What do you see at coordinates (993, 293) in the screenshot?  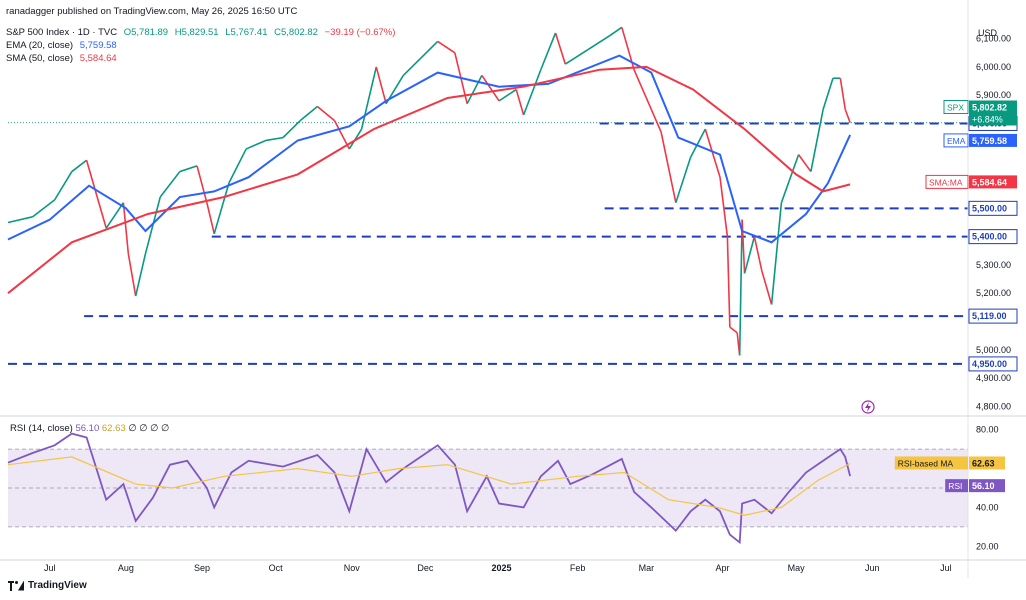 I see `price-tick-label: 5,200.00` at bounding box center [993, 293].